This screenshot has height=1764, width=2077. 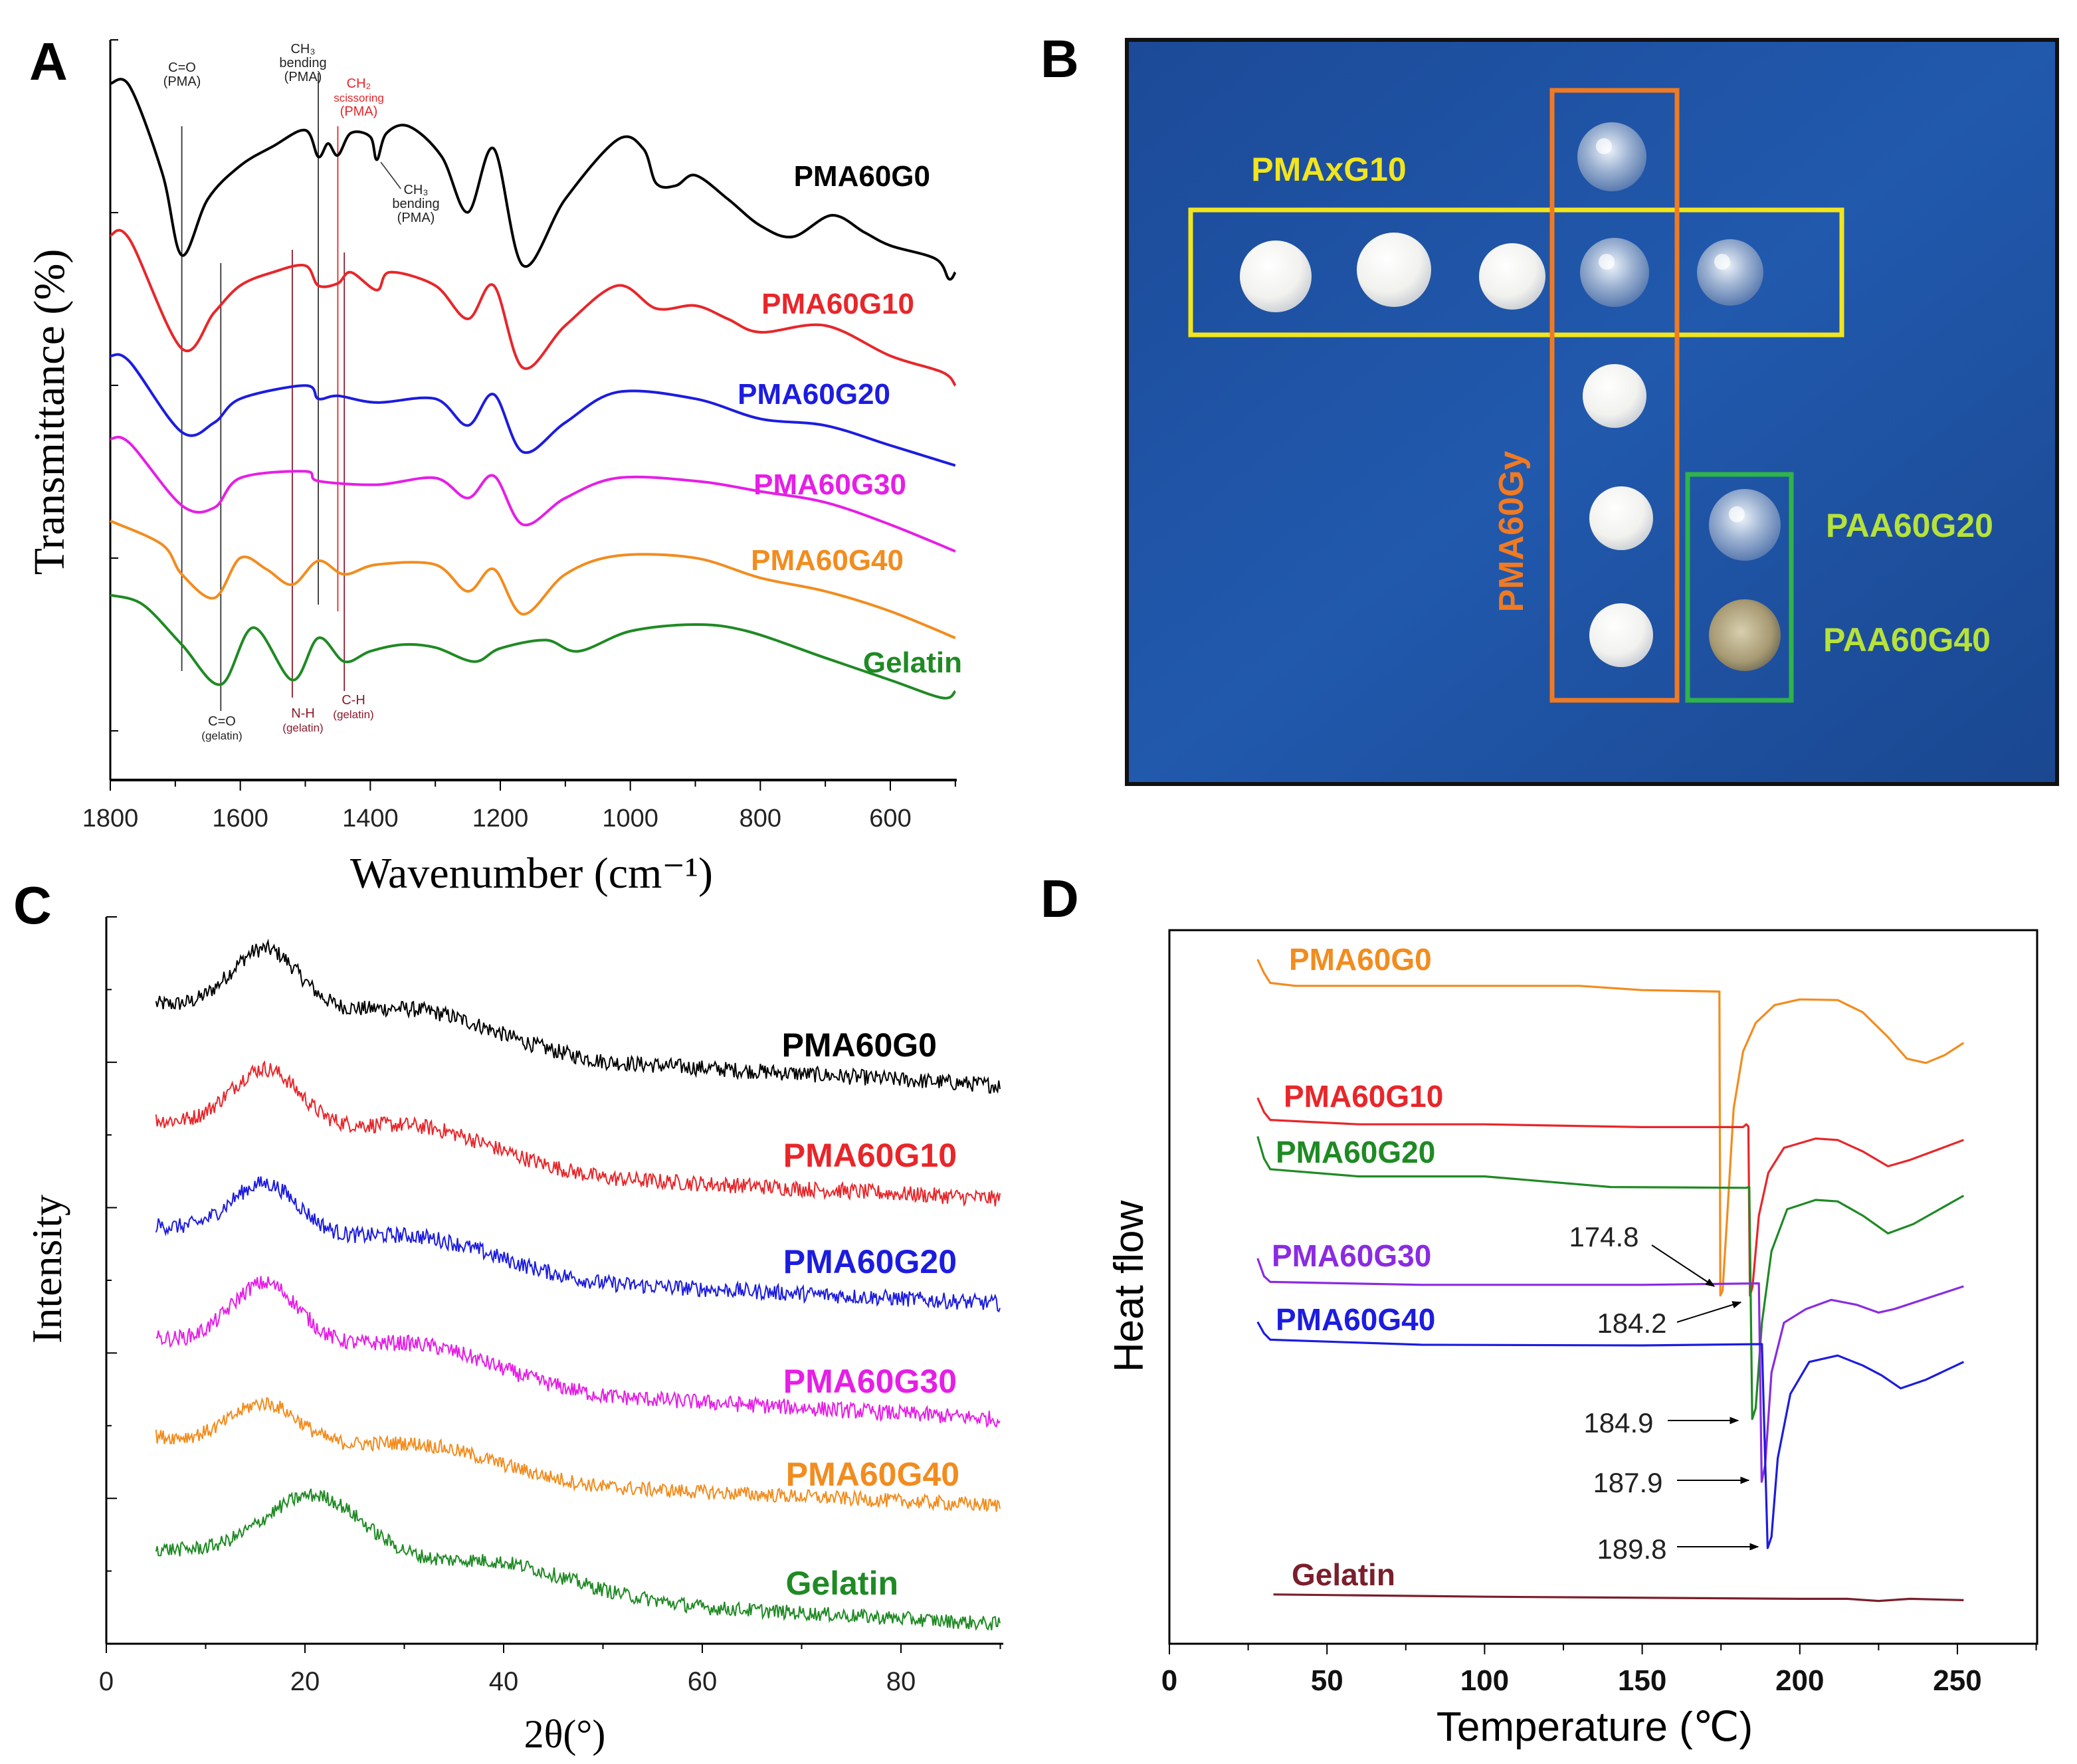 I want to click on x-tick-label: 80, so click(x=901, y=1681).